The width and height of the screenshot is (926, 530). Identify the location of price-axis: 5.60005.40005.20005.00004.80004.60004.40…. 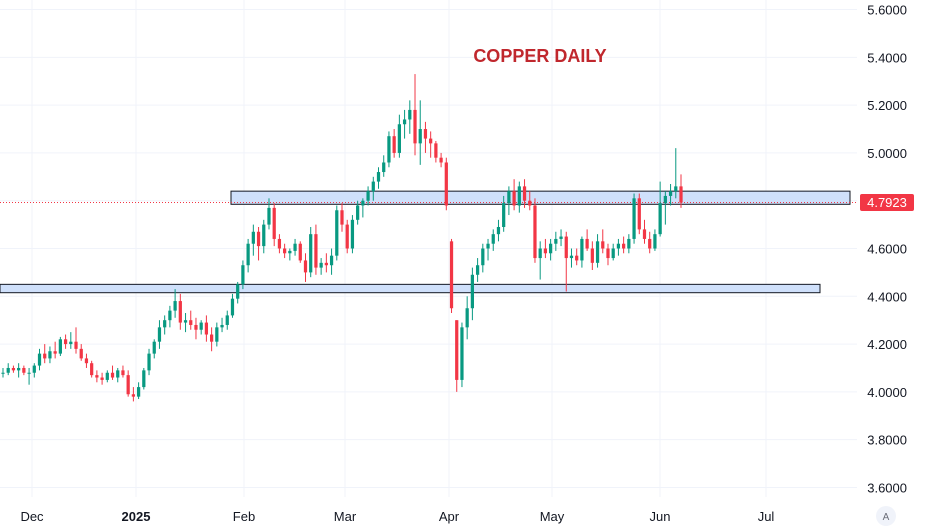
(887, 249).